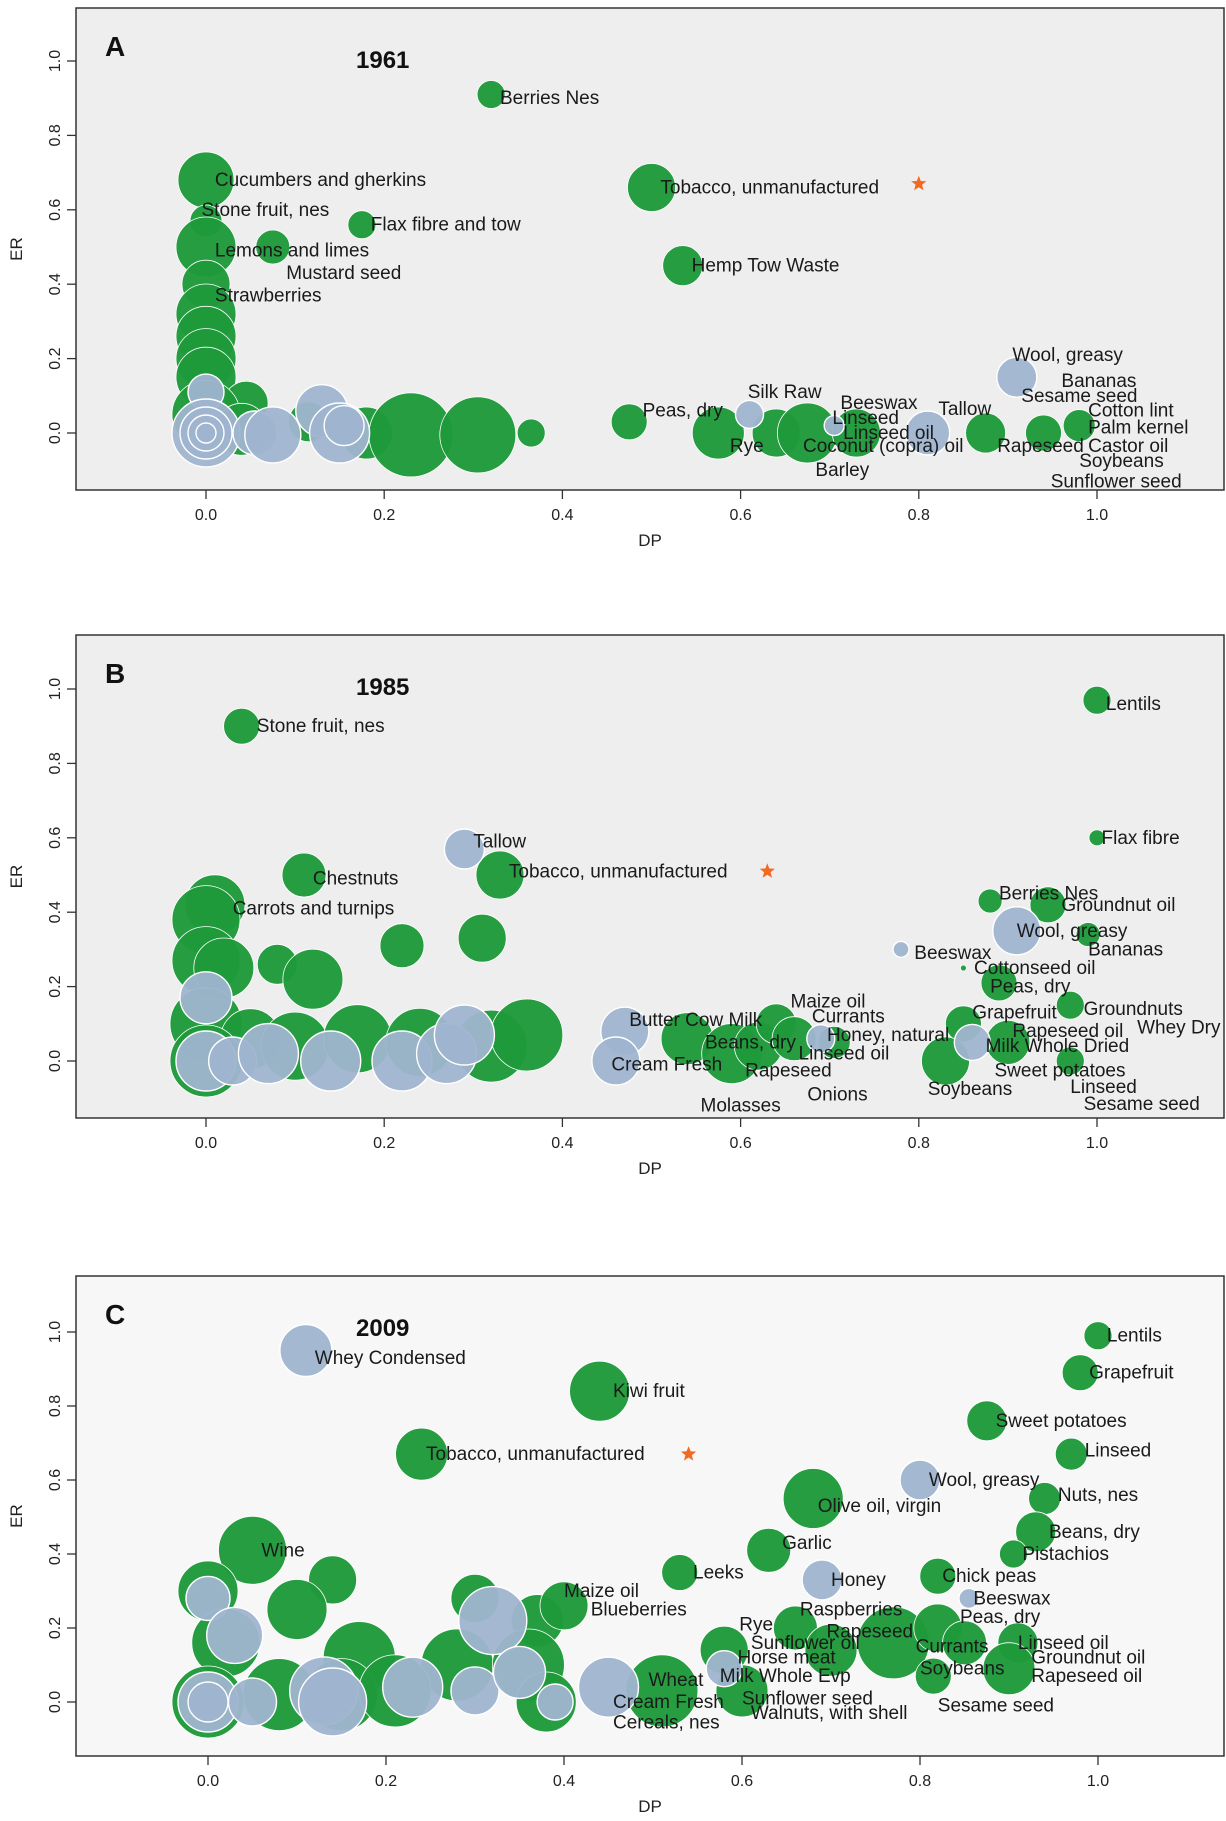  I want to click on point-label: Butter Cow Milk, so click(696, 1020).